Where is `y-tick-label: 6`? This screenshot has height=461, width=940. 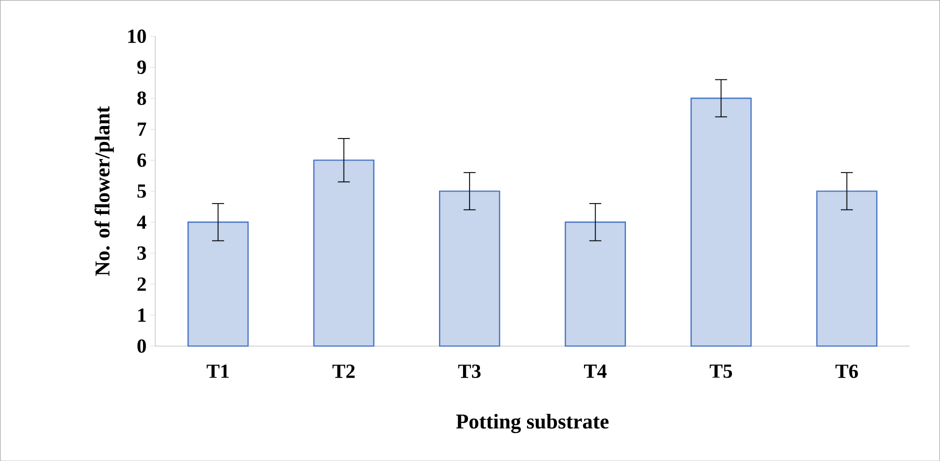 y-tick-label: 6 is located at coordinates (141, 160).